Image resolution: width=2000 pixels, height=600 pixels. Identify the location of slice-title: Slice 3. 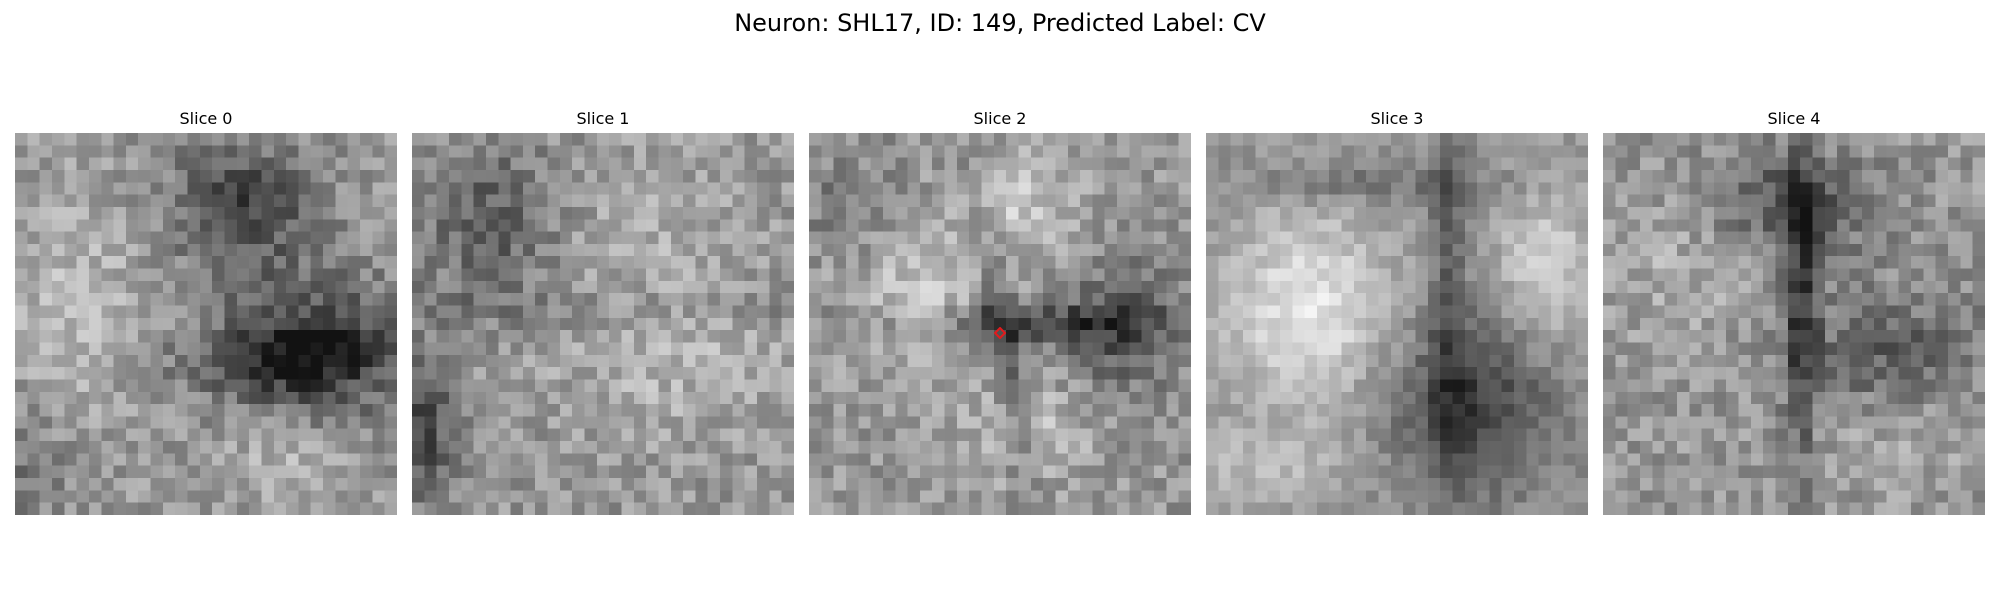
(1397, 118).